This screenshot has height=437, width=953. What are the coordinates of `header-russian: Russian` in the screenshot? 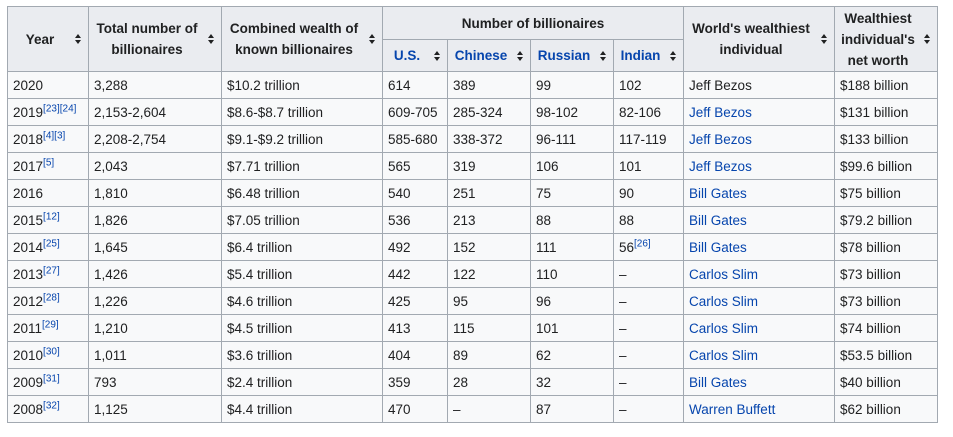 It's located at (572, 55).